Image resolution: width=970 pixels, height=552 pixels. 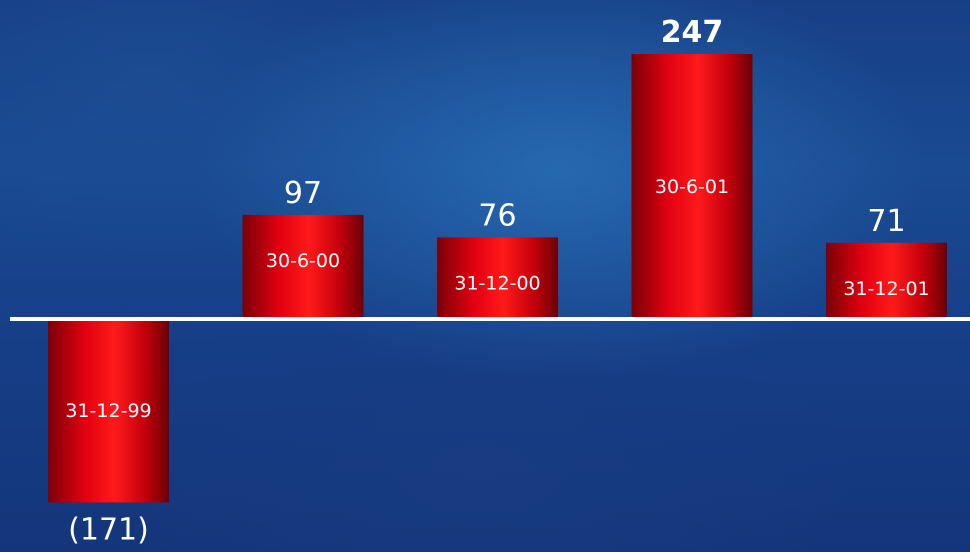 What do you see at coordinates (497, 215) in the screenshot?
I see `value-label-31-12-00: 76` at bounding box center [497, 215].